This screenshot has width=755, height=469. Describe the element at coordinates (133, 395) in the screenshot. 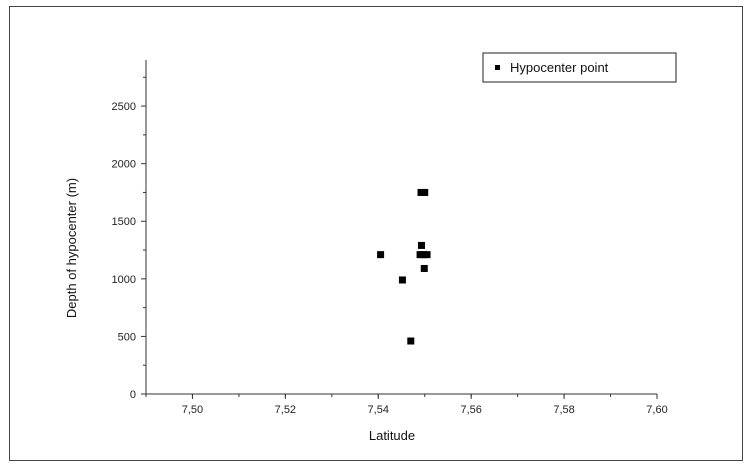

I see `y-tick-label: 0` at that location.